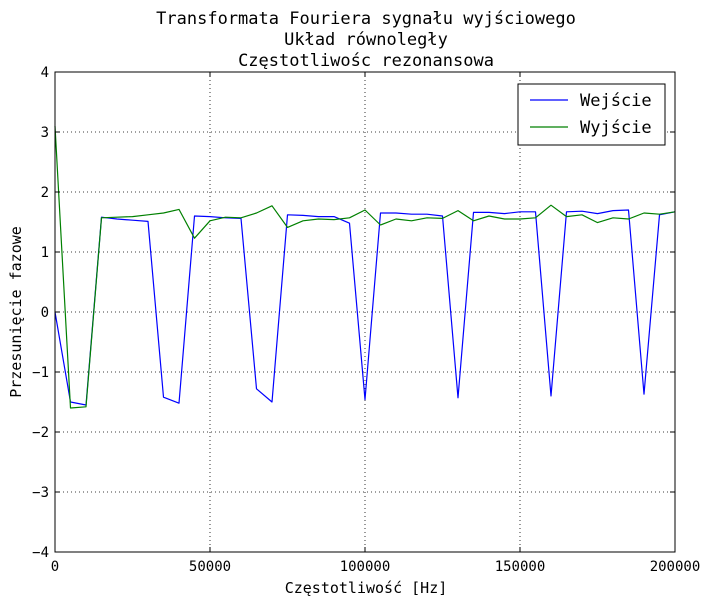 The image size is (711, 607). I want to click on x-tick-label: 100000, so click(365, 567).